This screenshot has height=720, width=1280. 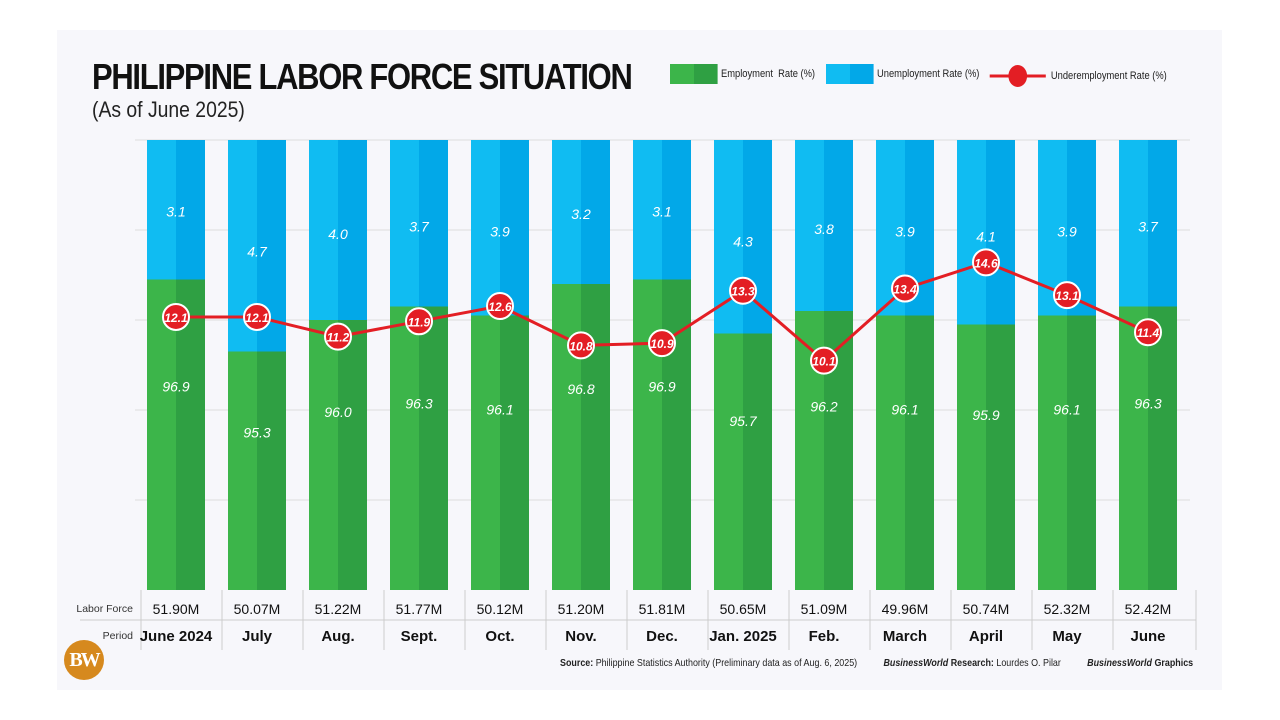 I want to click on legend-underemployment: Underemployment Rate (%), so click(x=1077, y=76).